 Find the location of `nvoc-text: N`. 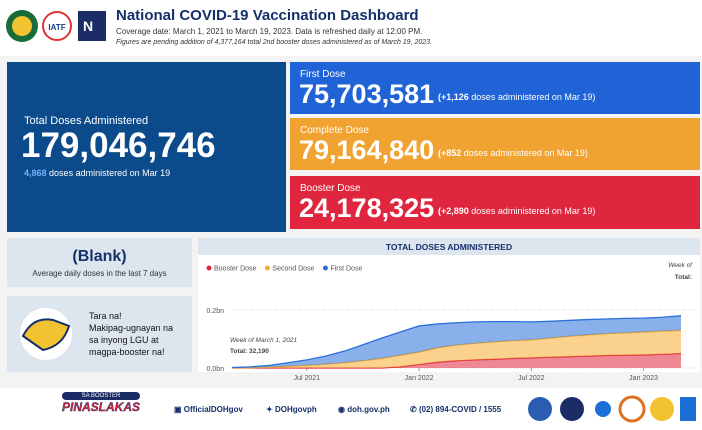

nvoc-text: N is located at coordinates (88, 26).